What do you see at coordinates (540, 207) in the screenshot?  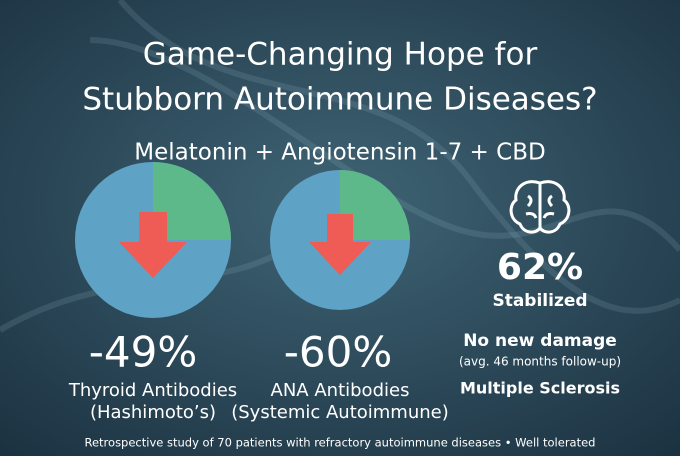 I see `brain-icon` at bounding box center [540, 207].